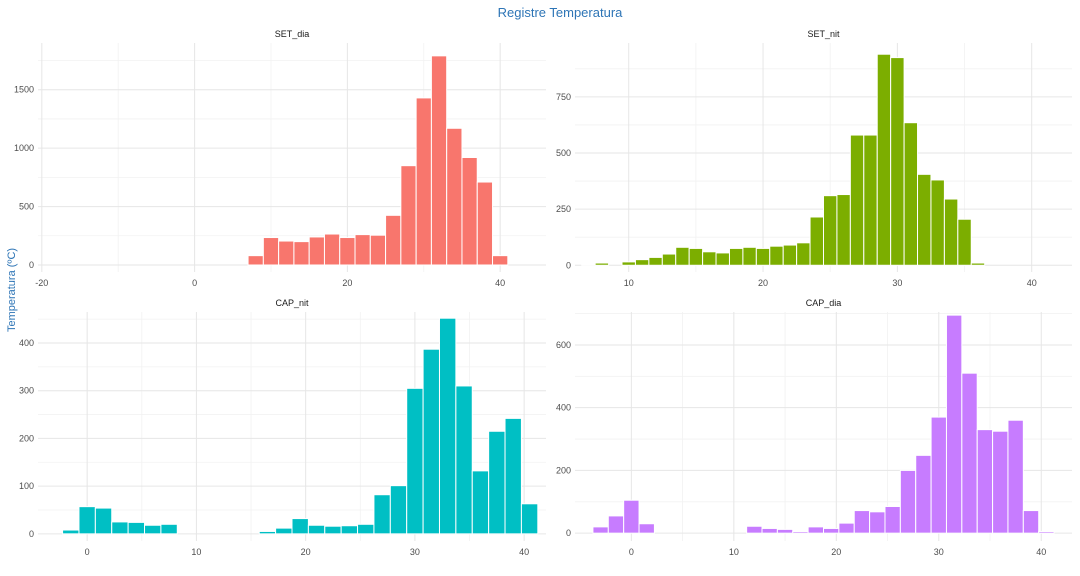 Image resolution: width=1080 pixels, height=576 pixels. I want to click on chart-title: Registre Temperatura, so click(561, 12).